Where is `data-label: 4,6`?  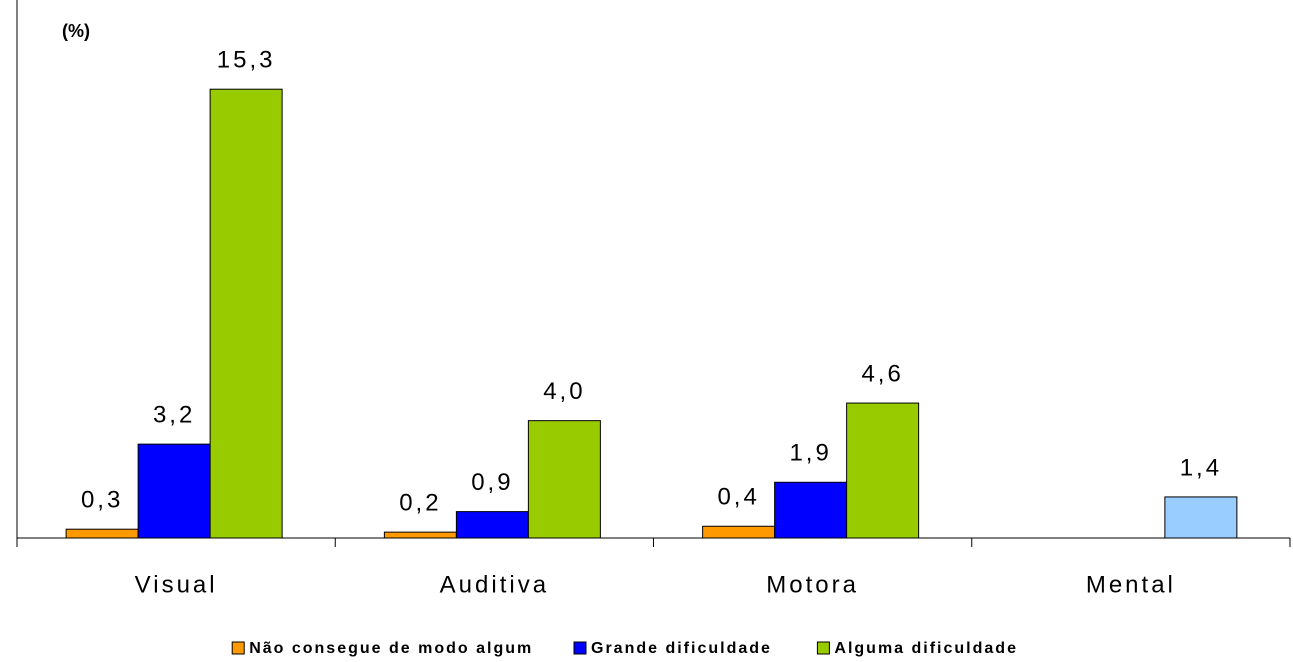 data-label: 4,6 is located at coordinates (882, 373).